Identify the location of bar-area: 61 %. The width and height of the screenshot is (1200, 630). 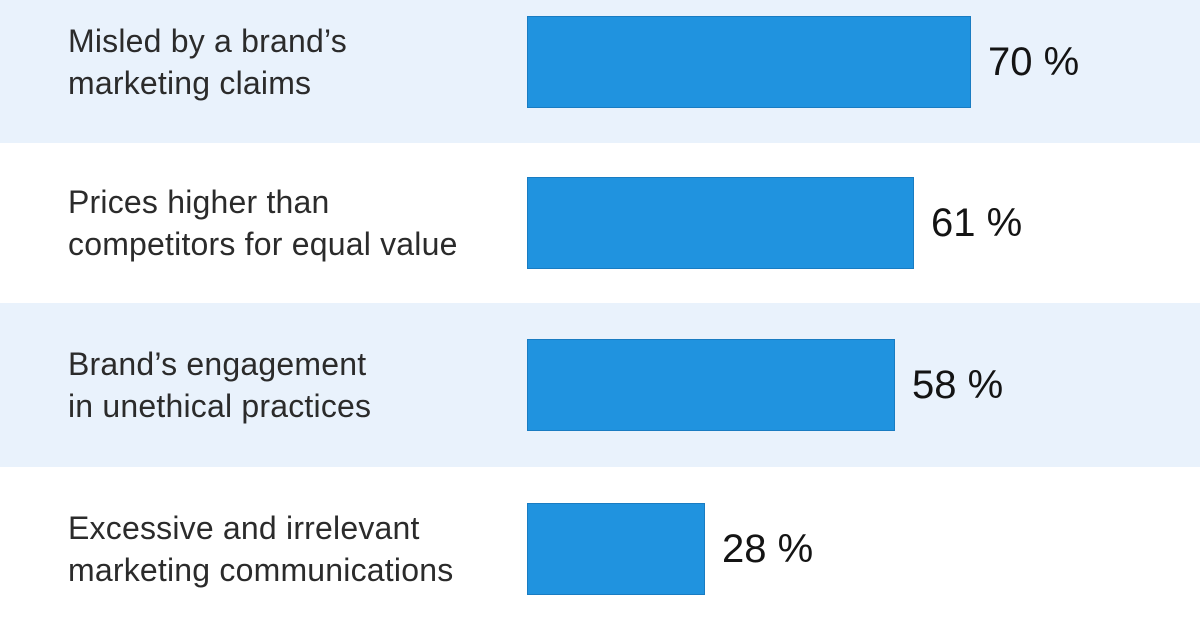
(863, 223).